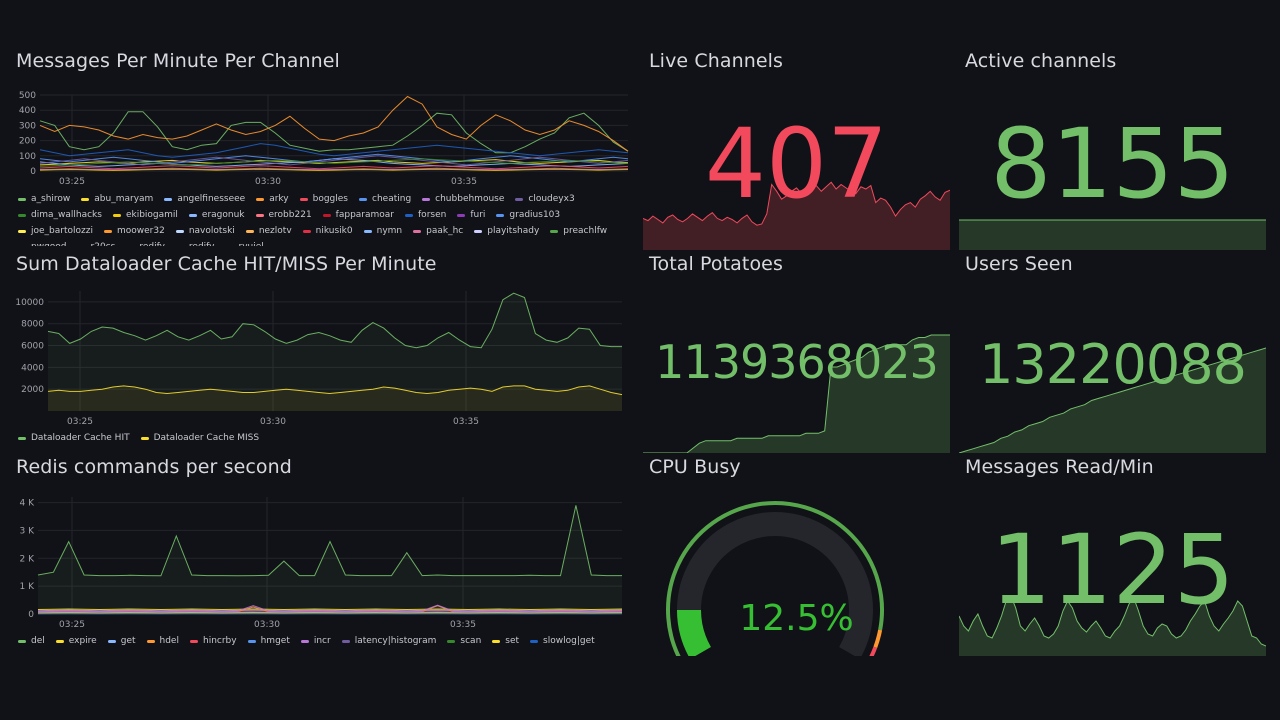  What do you see at coordinates (775, 584) in the screenshot?
I see `gauge-track` at bounding box center [775, 584].